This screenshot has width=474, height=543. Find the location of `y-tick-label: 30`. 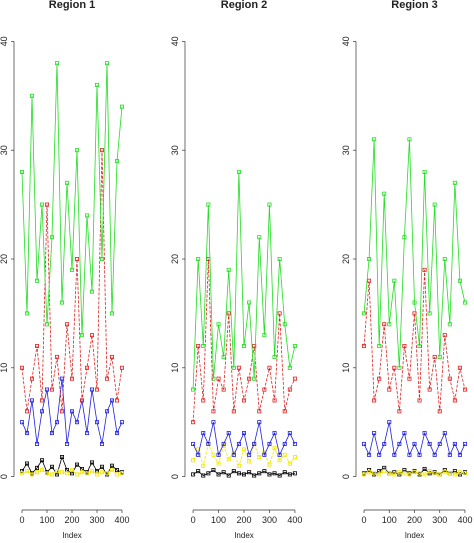

y-tick-label: 30 is located at coordinates (175, 150).